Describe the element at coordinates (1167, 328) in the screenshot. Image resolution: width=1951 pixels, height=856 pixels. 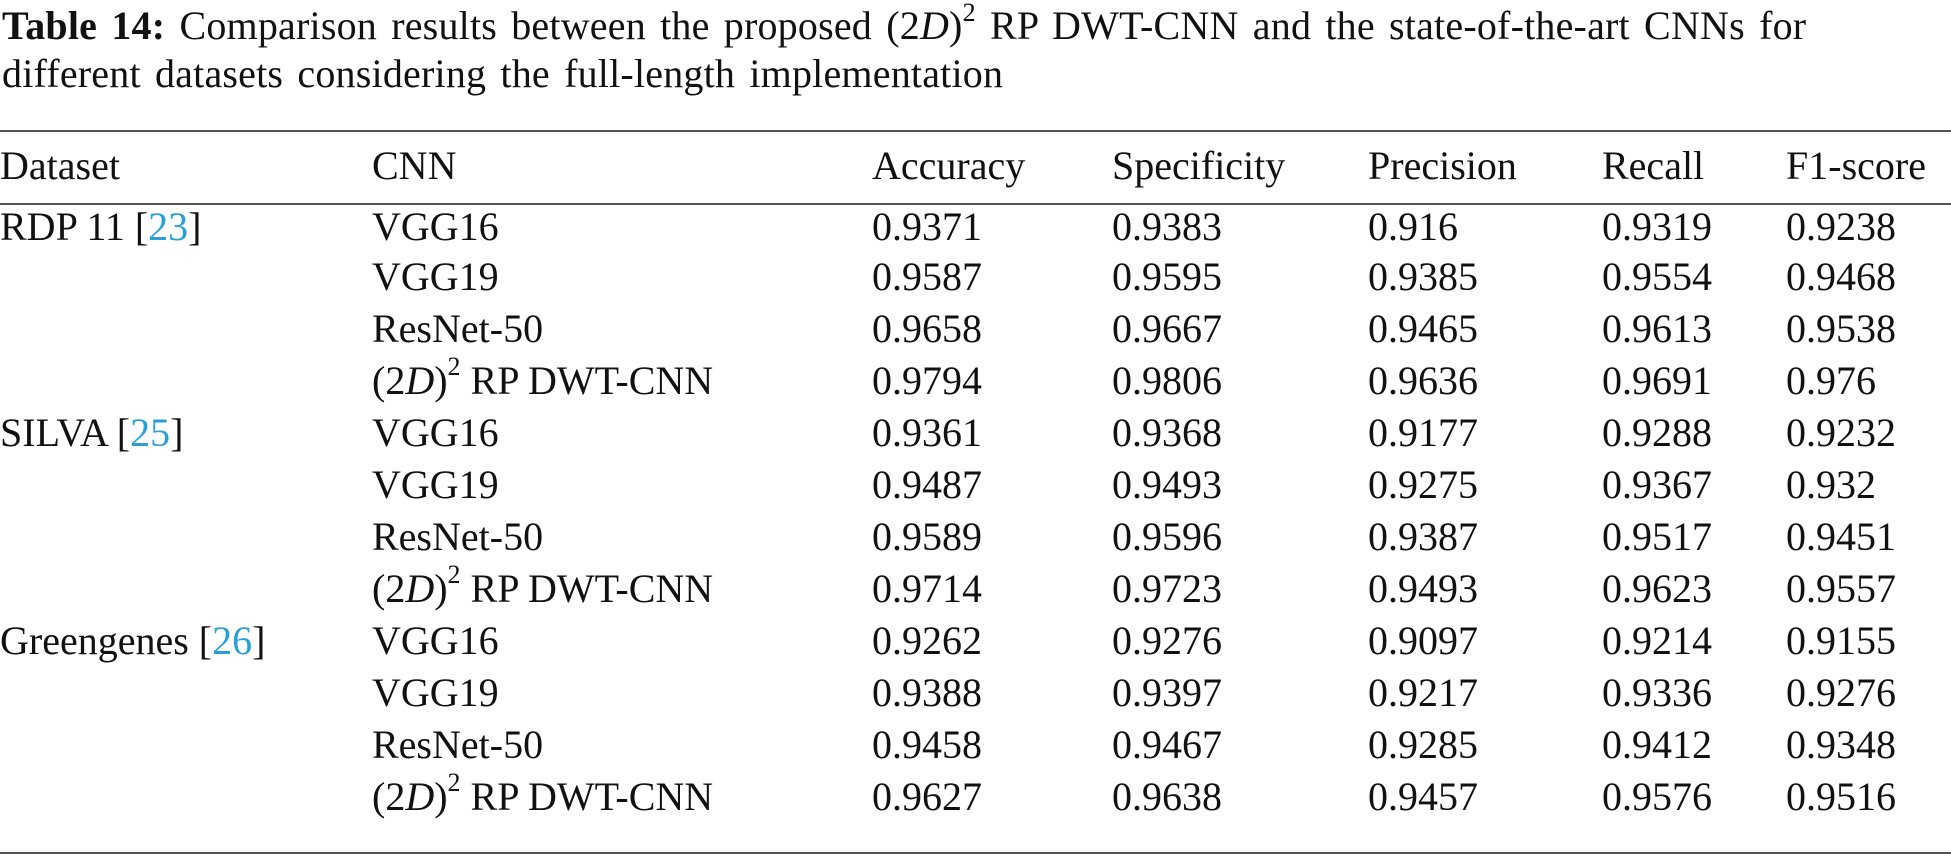
I see `specificity-cell: 0.9667` at that location.